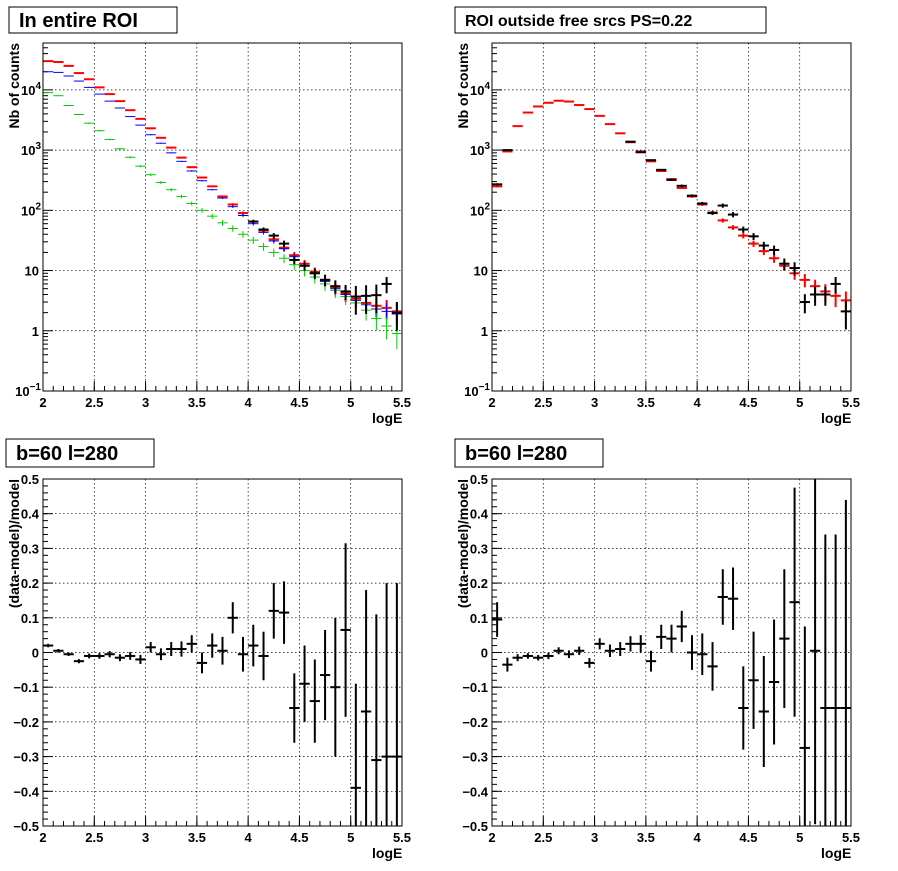 This screenshot has width=898, height=871. What do you see at coordinates (578, 21) in the screenshot?
I see `chart-title: ROI outside free srcs PS=0.22` at bounding box center [578, 21].